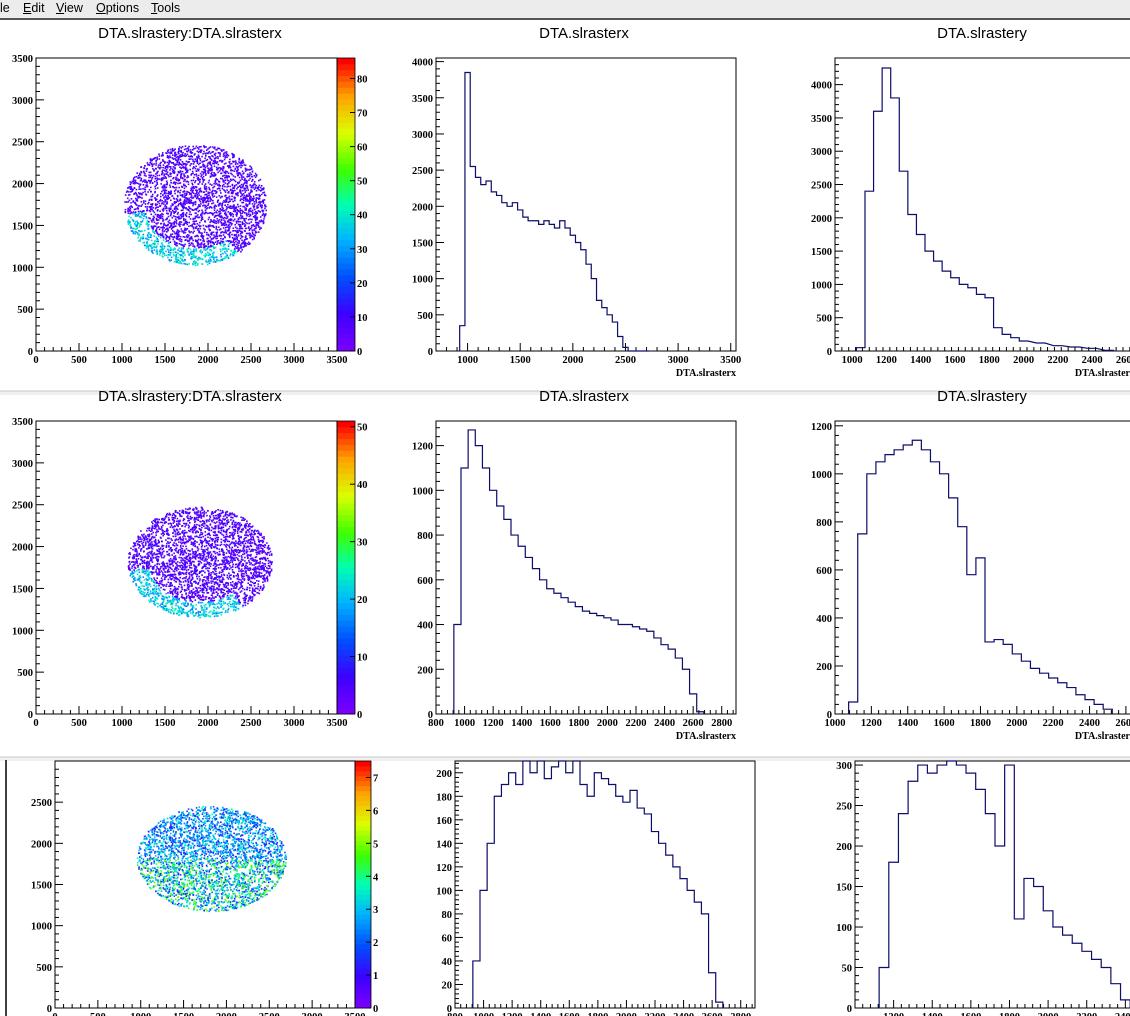  I want to click on y-tick-label: 20, so click(447, 985).